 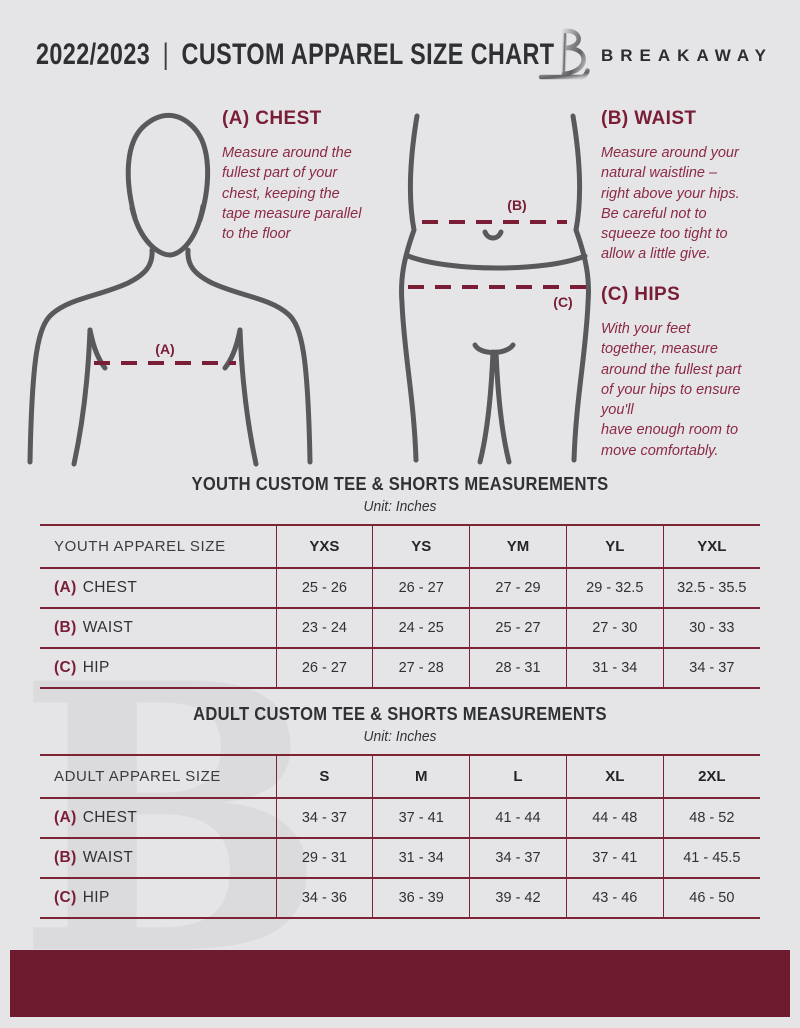 What do you see at coordinates (495, 289) in the screenshot?
I see `lower-body-figure: (B) (C)` at bounding box center [495, 289].